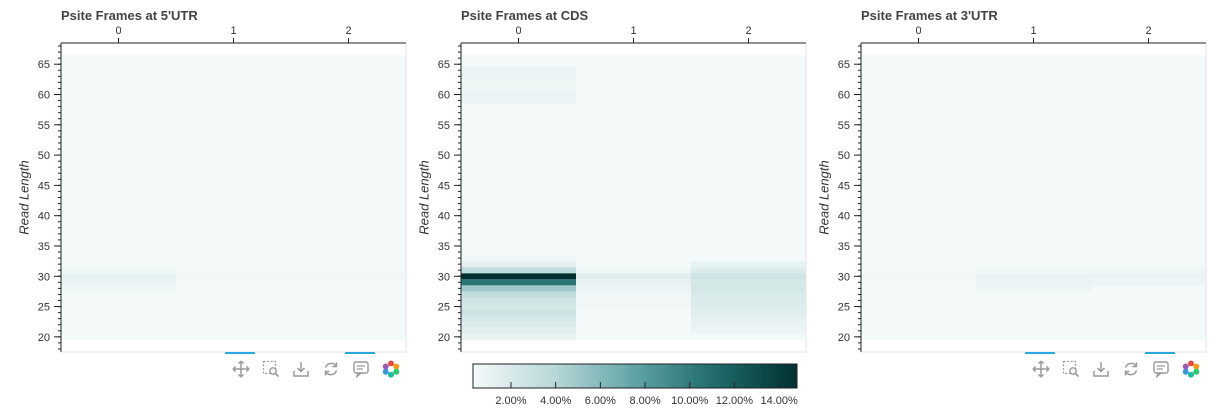 This screenshot has height=415, width=1228. What do you see at coordinates (525, 15) in the screenshot?
I see `chart-title: Psite Frames at CDS` at bounding box center [525, 15].